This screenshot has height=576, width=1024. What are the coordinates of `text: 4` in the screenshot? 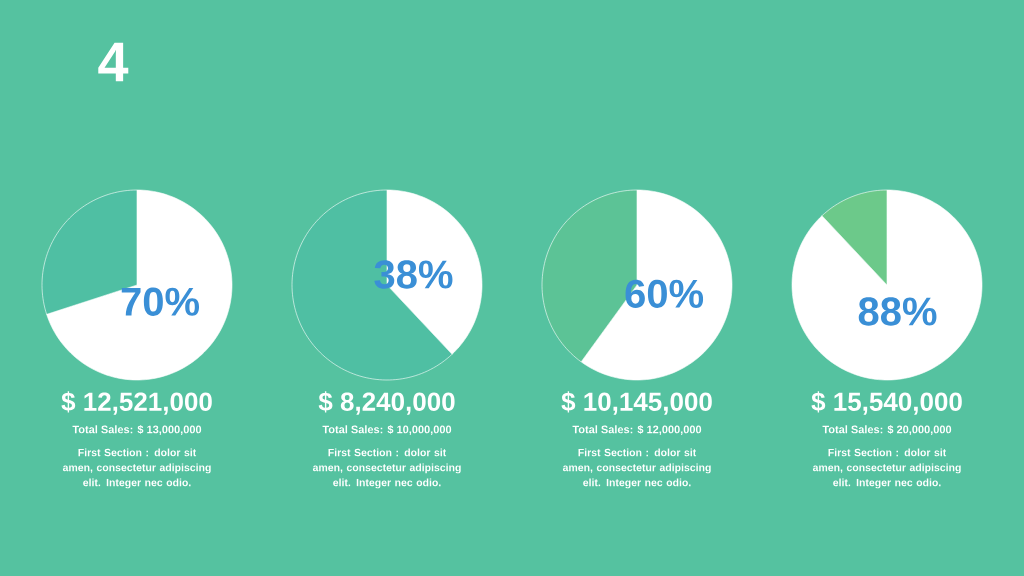 It's located at (113, 62).